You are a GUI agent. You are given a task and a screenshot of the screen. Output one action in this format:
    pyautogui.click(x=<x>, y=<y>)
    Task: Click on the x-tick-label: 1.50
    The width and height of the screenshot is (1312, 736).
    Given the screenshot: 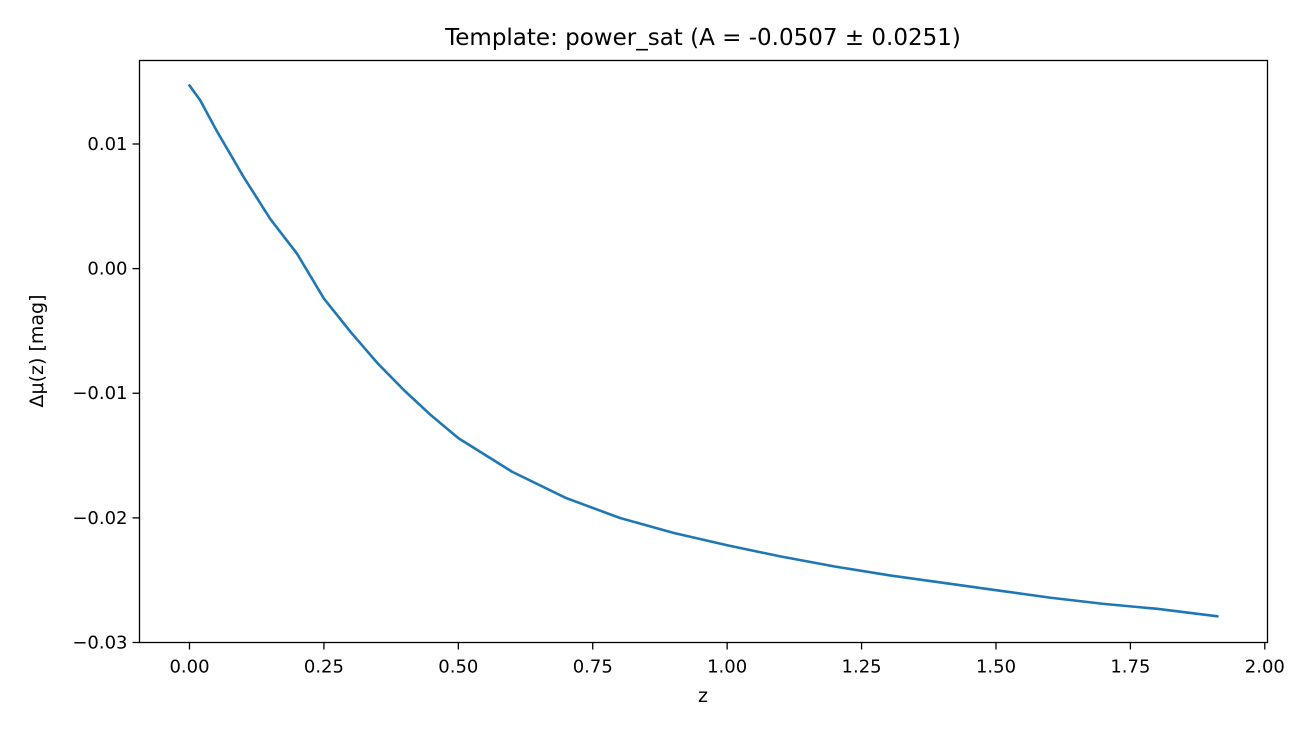 What is the action you would take?
    pyautogui.click(x=996, y=667)
    